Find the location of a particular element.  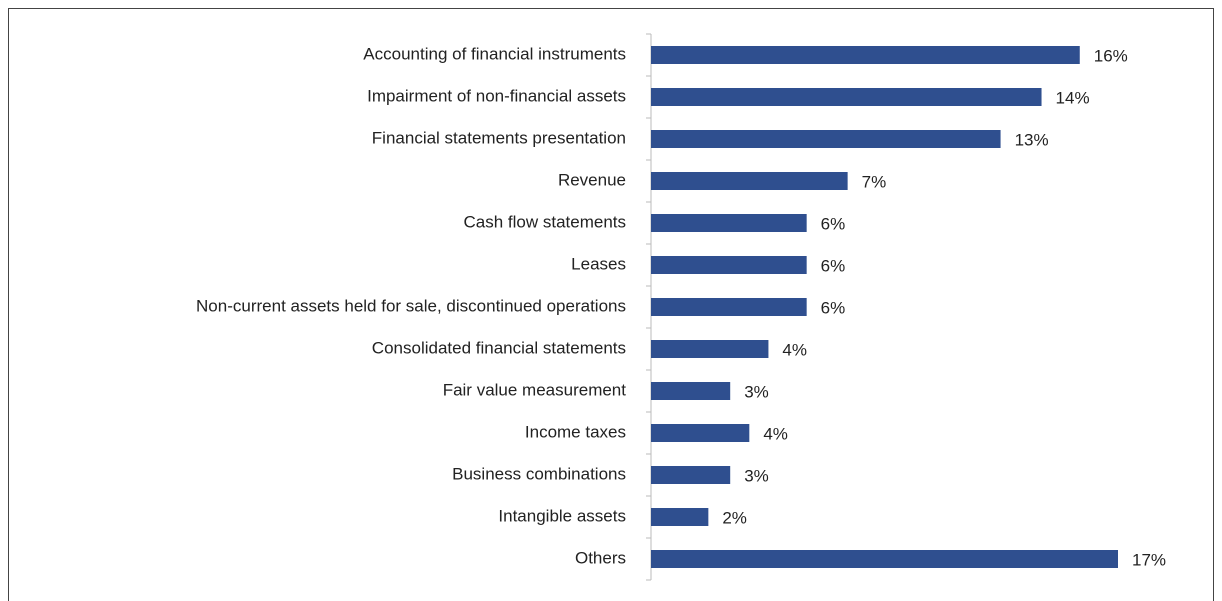

data-label: 7% is located at coordinates (874, 181).